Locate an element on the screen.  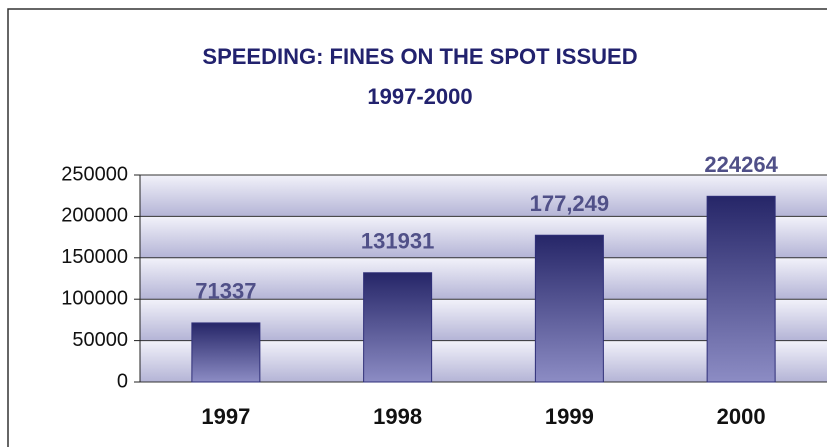
y-tick-label: 150000 is located at coordinates (94, 257).